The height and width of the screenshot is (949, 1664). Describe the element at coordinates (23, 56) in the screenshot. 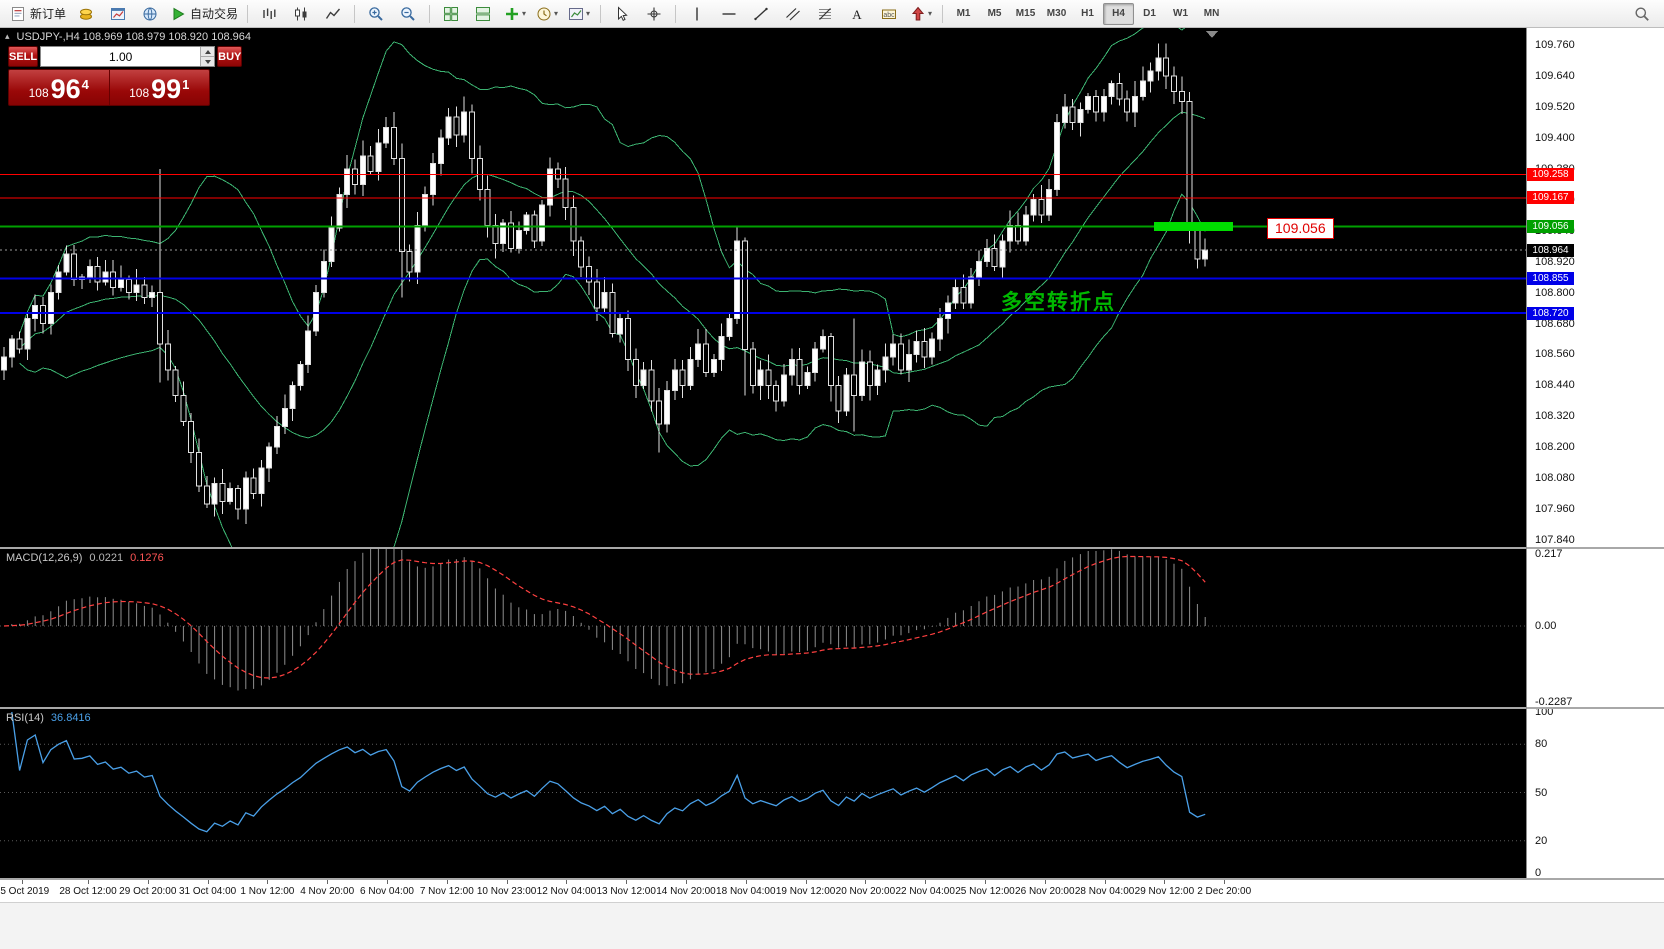

I see `sell-button: SELL` at that location.